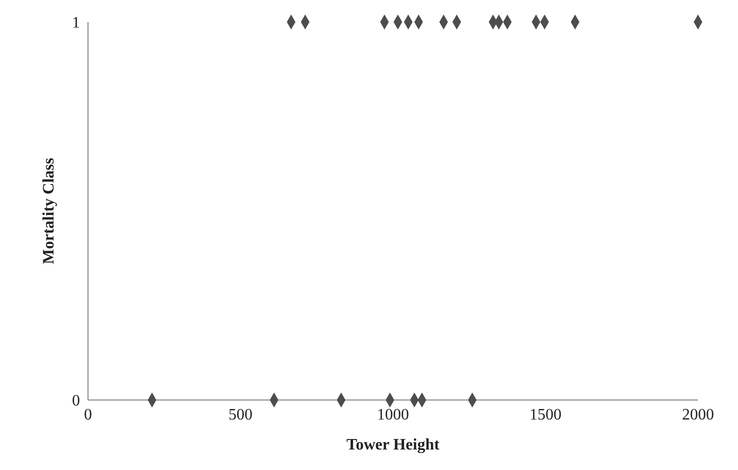  What do you see at coordinates (546, 415) in the screenshot?
I see `x-tick-label: 1500` at bounding box center [546, 415].